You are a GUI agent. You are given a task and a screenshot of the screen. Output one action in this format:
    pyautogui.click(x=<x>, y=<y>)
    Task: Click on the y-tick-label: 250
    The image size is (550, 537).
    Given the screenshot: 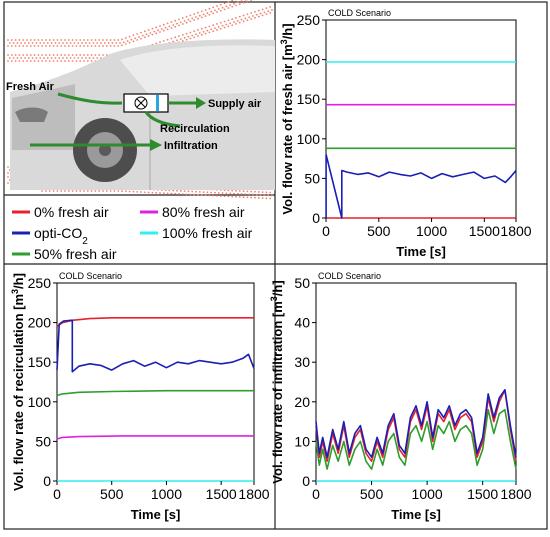 What is the action you would take?
    pyautogui.click(x=309, y=20)
    